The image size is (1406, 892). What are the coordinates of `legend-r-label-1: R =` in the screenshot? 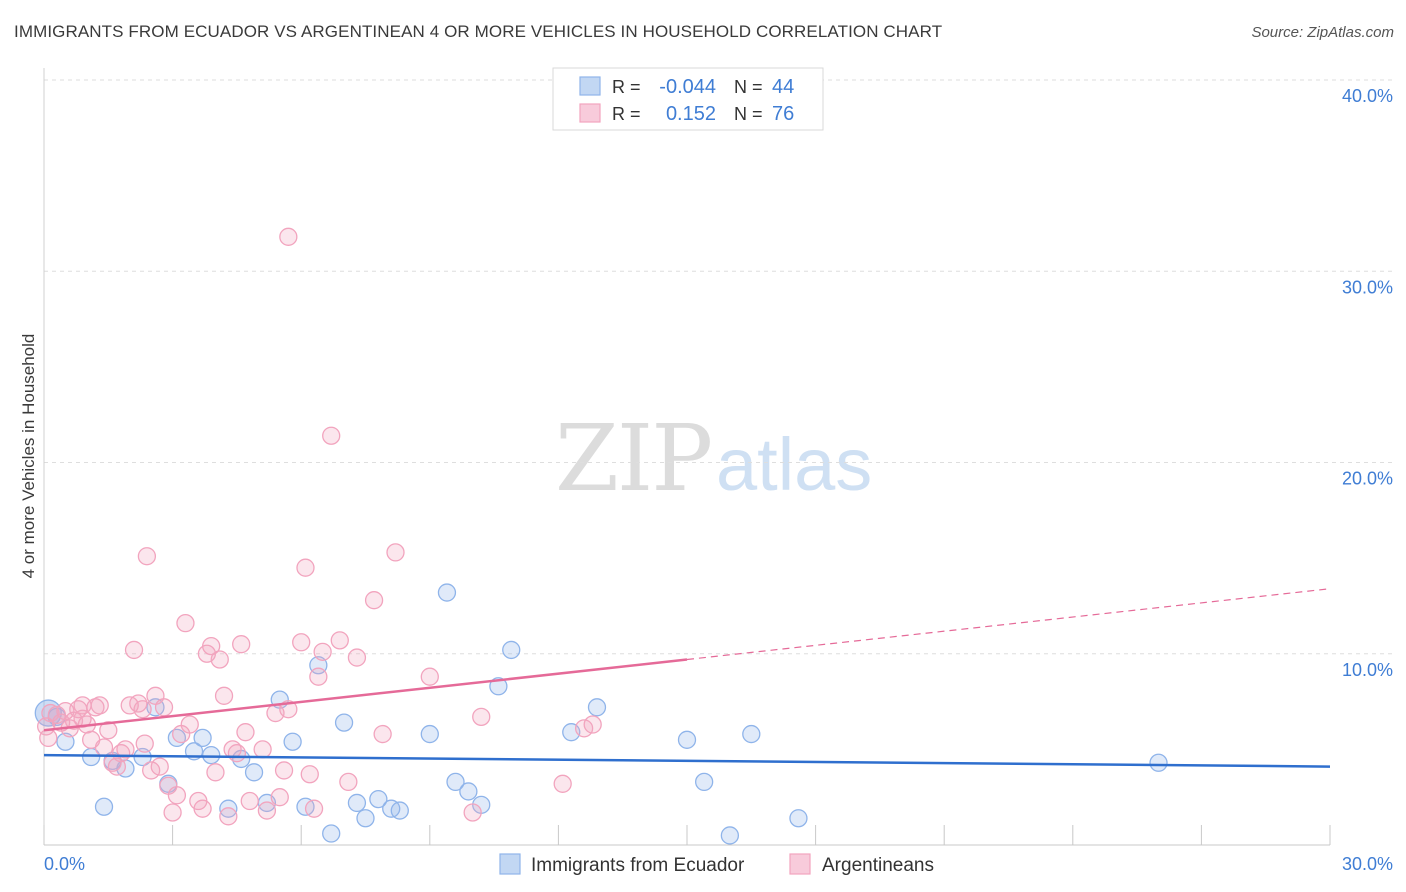 It's located at (626, 87).